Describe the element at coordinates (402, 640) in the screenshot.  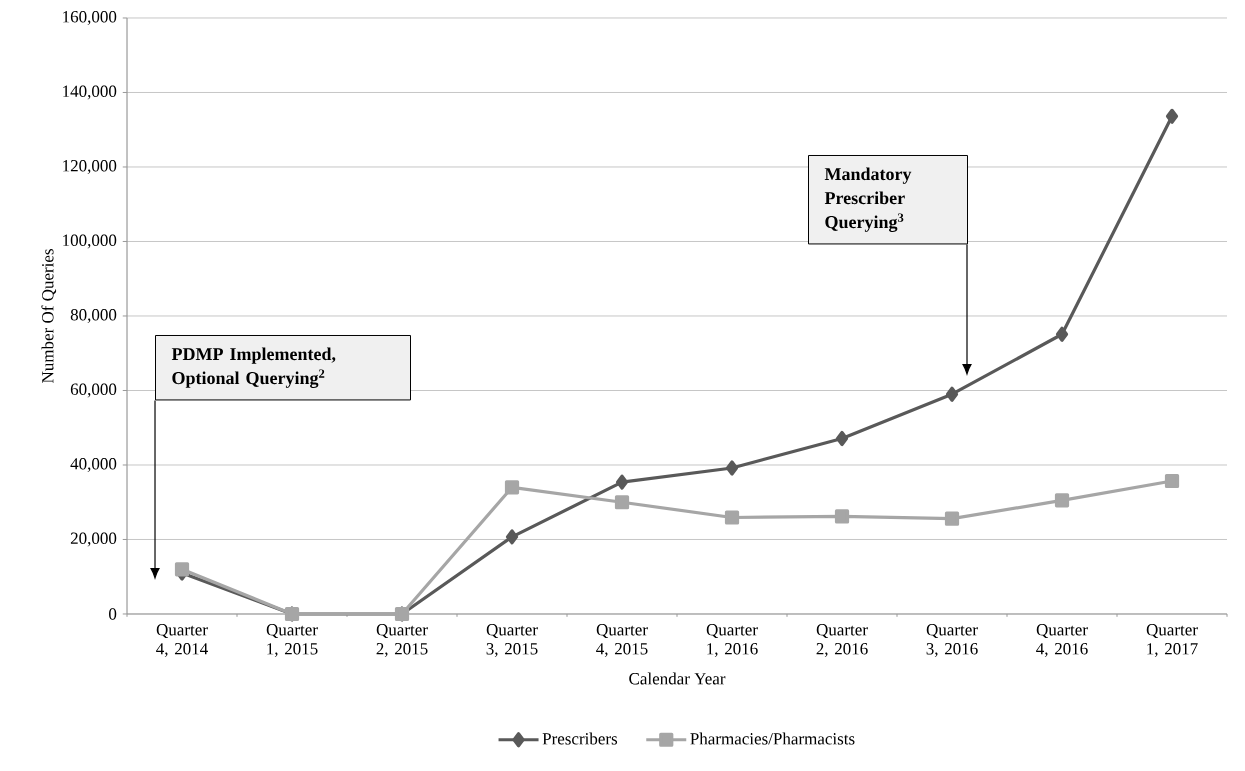
I see `x-tick-label: Quarter 2, 2015` at that location.